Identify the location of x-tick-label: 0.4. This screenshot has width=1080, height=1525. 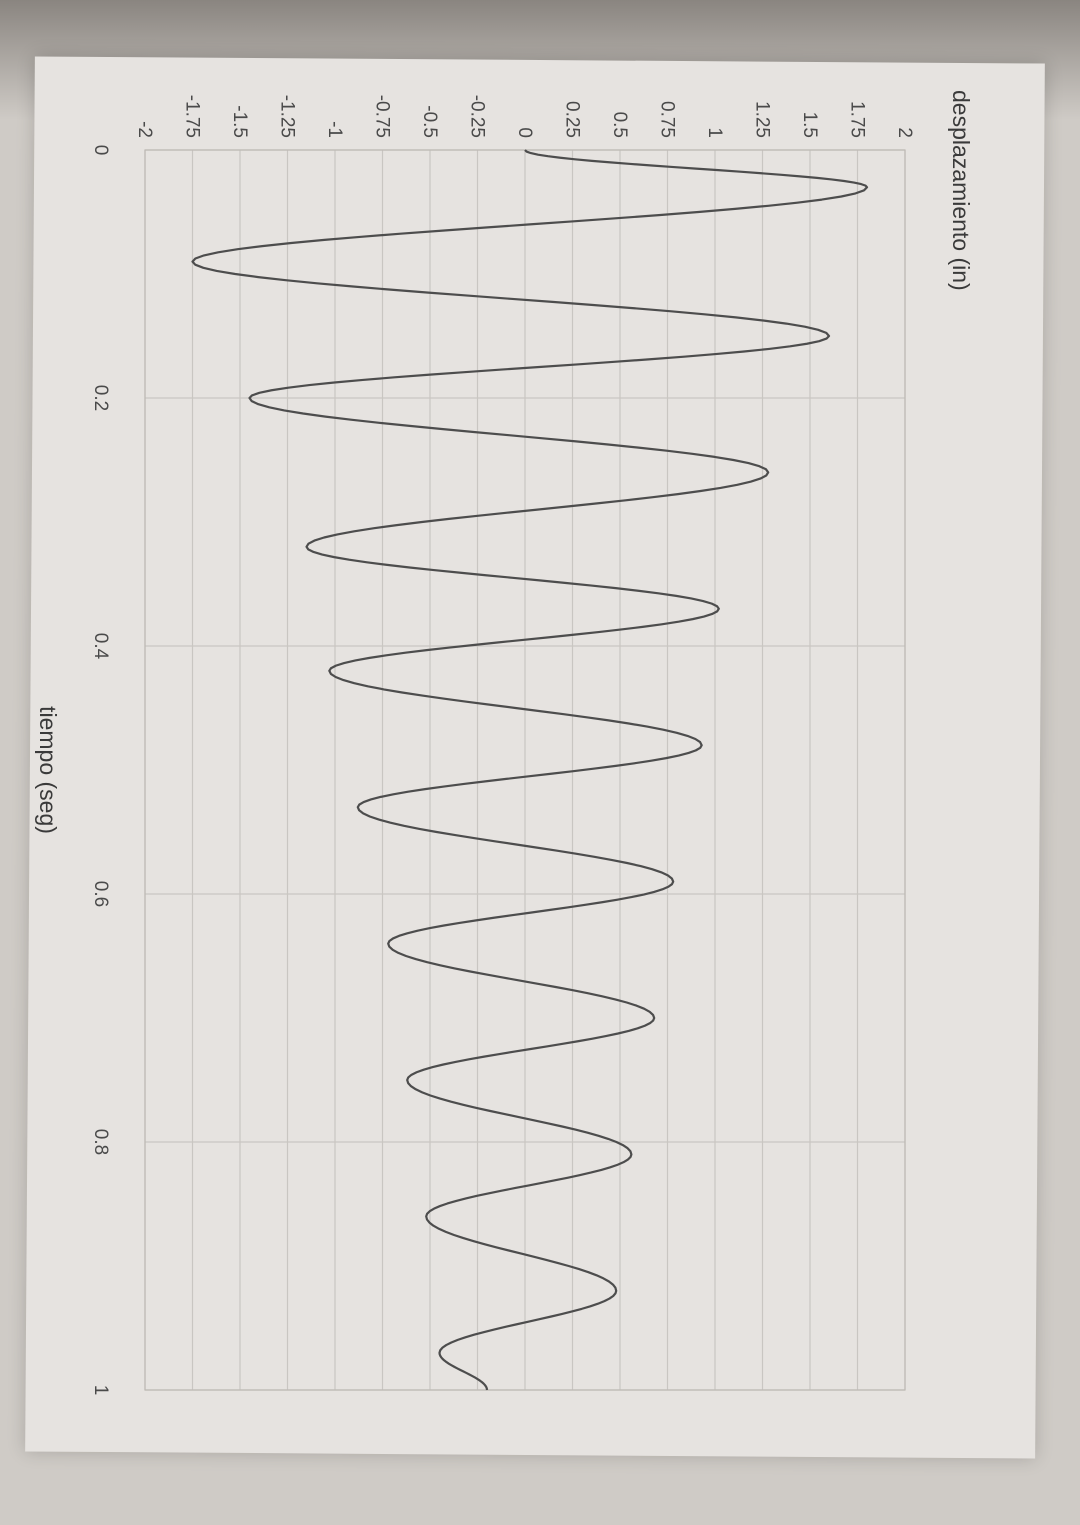
(100, 646).